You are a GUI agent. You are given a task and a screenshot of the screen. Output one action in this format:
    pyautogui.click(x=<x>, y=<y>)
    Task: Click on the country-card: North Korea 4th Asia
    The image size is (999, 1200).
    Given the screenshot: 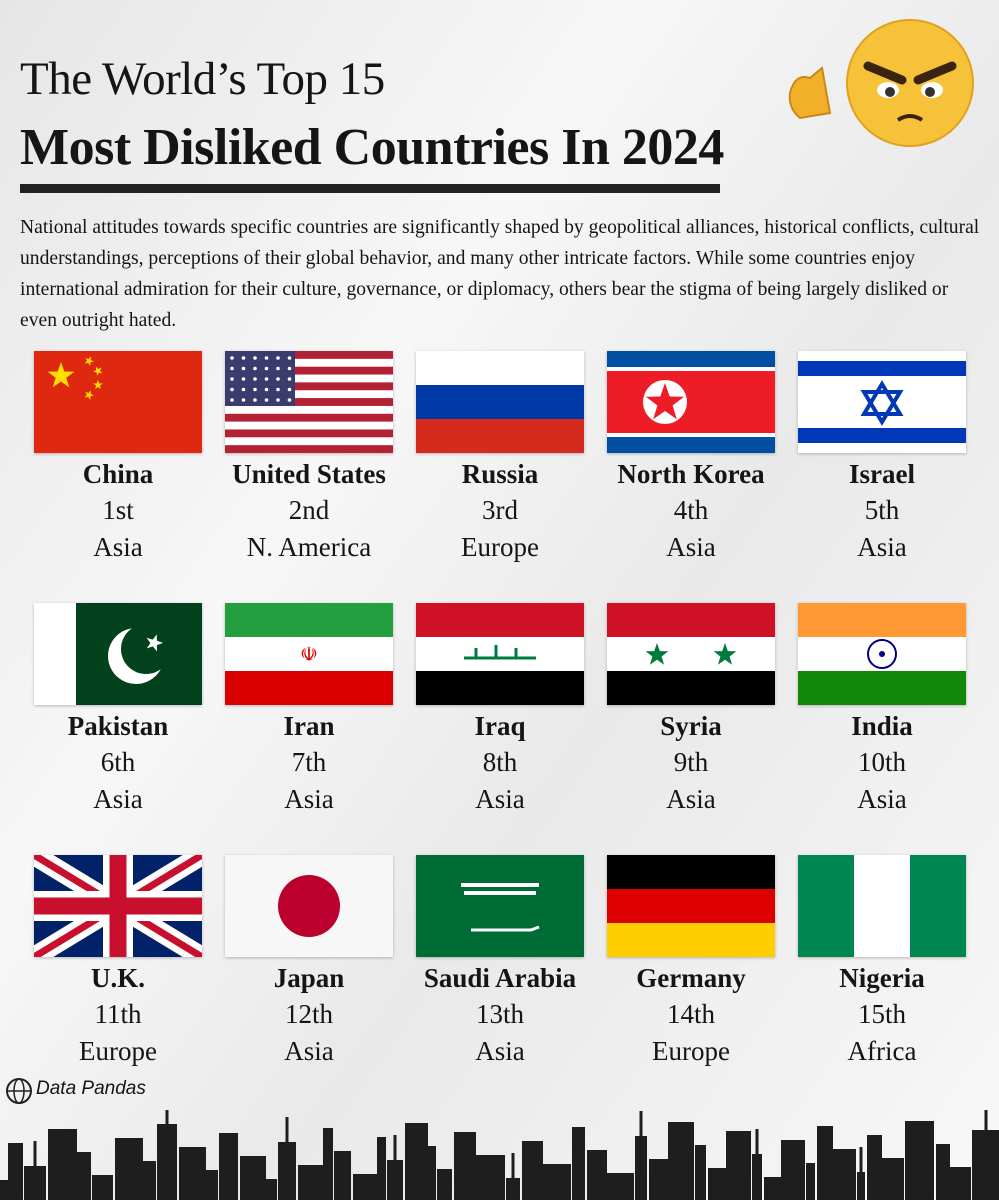 What is the action you would take?
    pyautogui.click(x=691, y=460)
    